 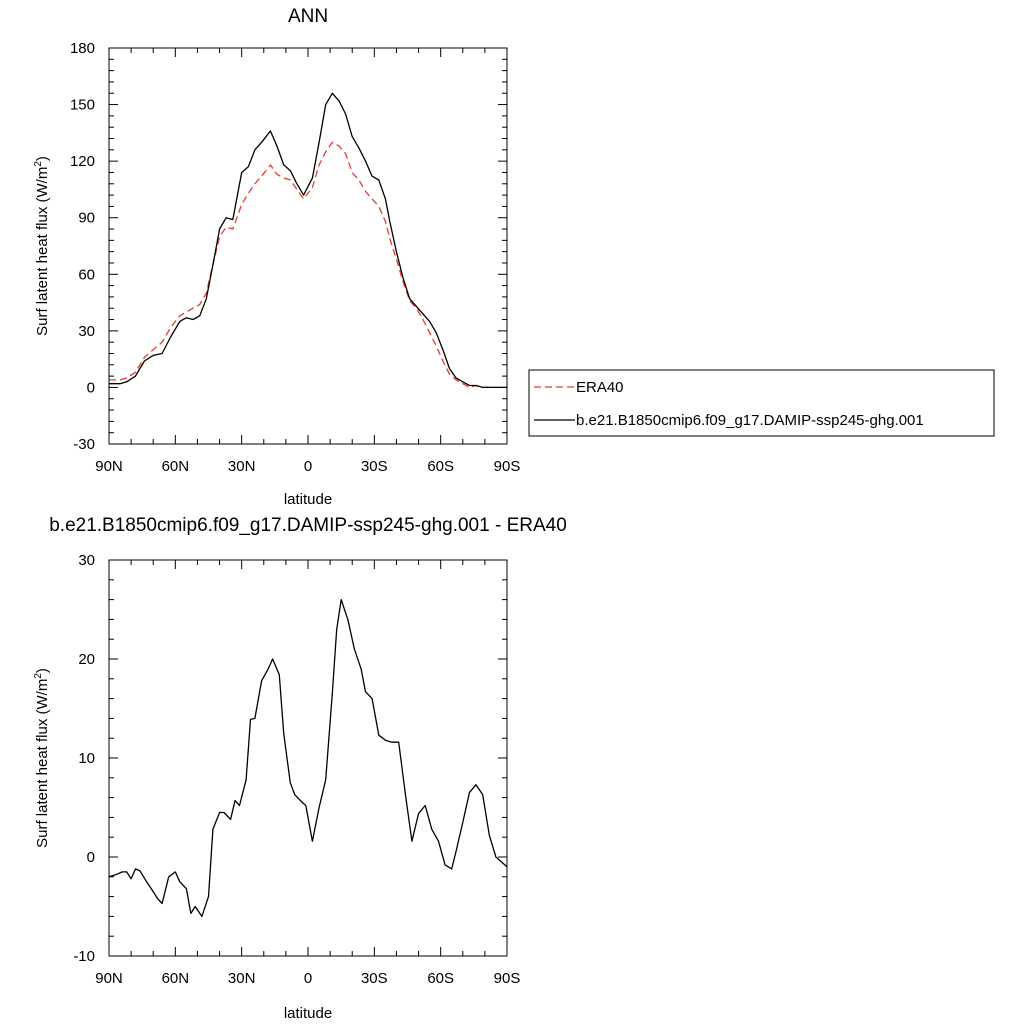 What do you see at coordinates (84, 444) in the screenshot?
I see `top-y-tick-label: -30` at bounding box center [84, 444].